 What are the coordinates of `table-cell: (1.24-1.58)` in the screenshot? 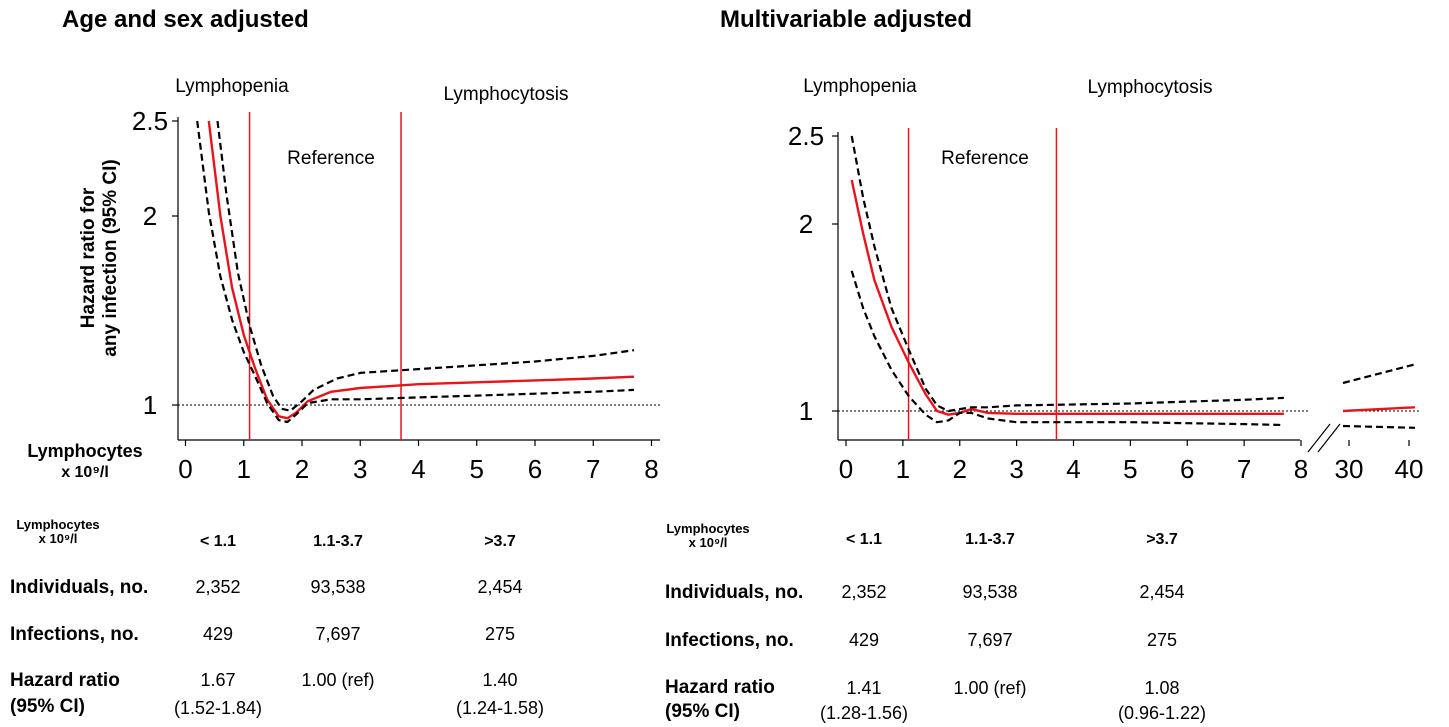 It's located at (500, 708).